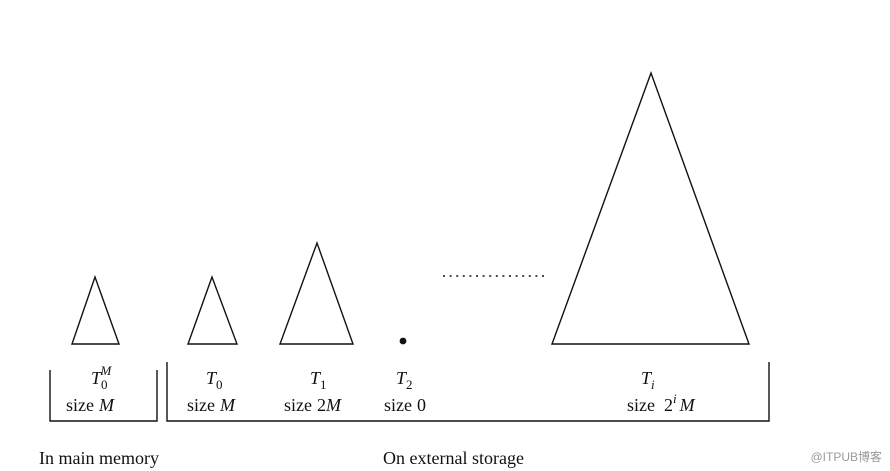 The width and height of the screenshot is (890, 471). Describe the element at coordinates (661, 403) in the screenshot. I see `tree-ti-size: size 2i M` at that location.